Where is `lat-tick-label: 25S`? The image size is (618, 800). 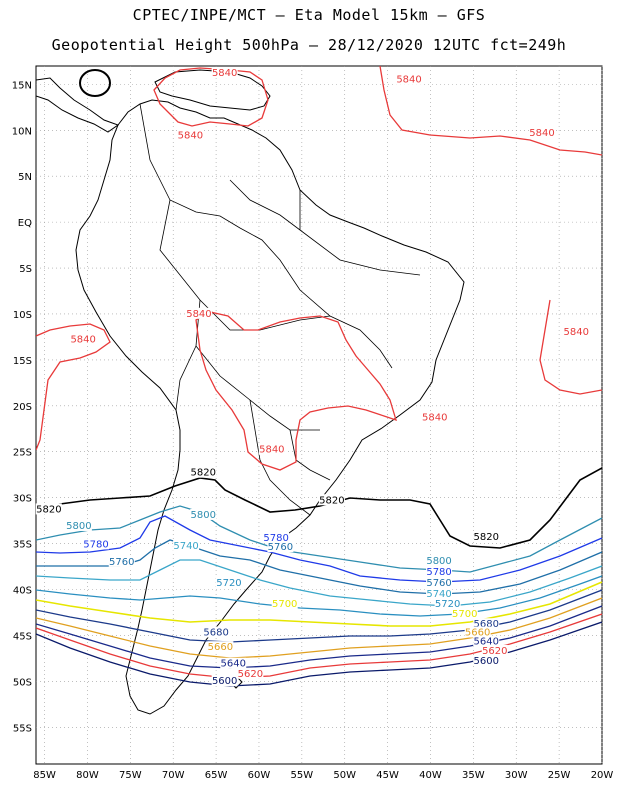 lat-tick-label: 25S is located at coordinates (22, 453).